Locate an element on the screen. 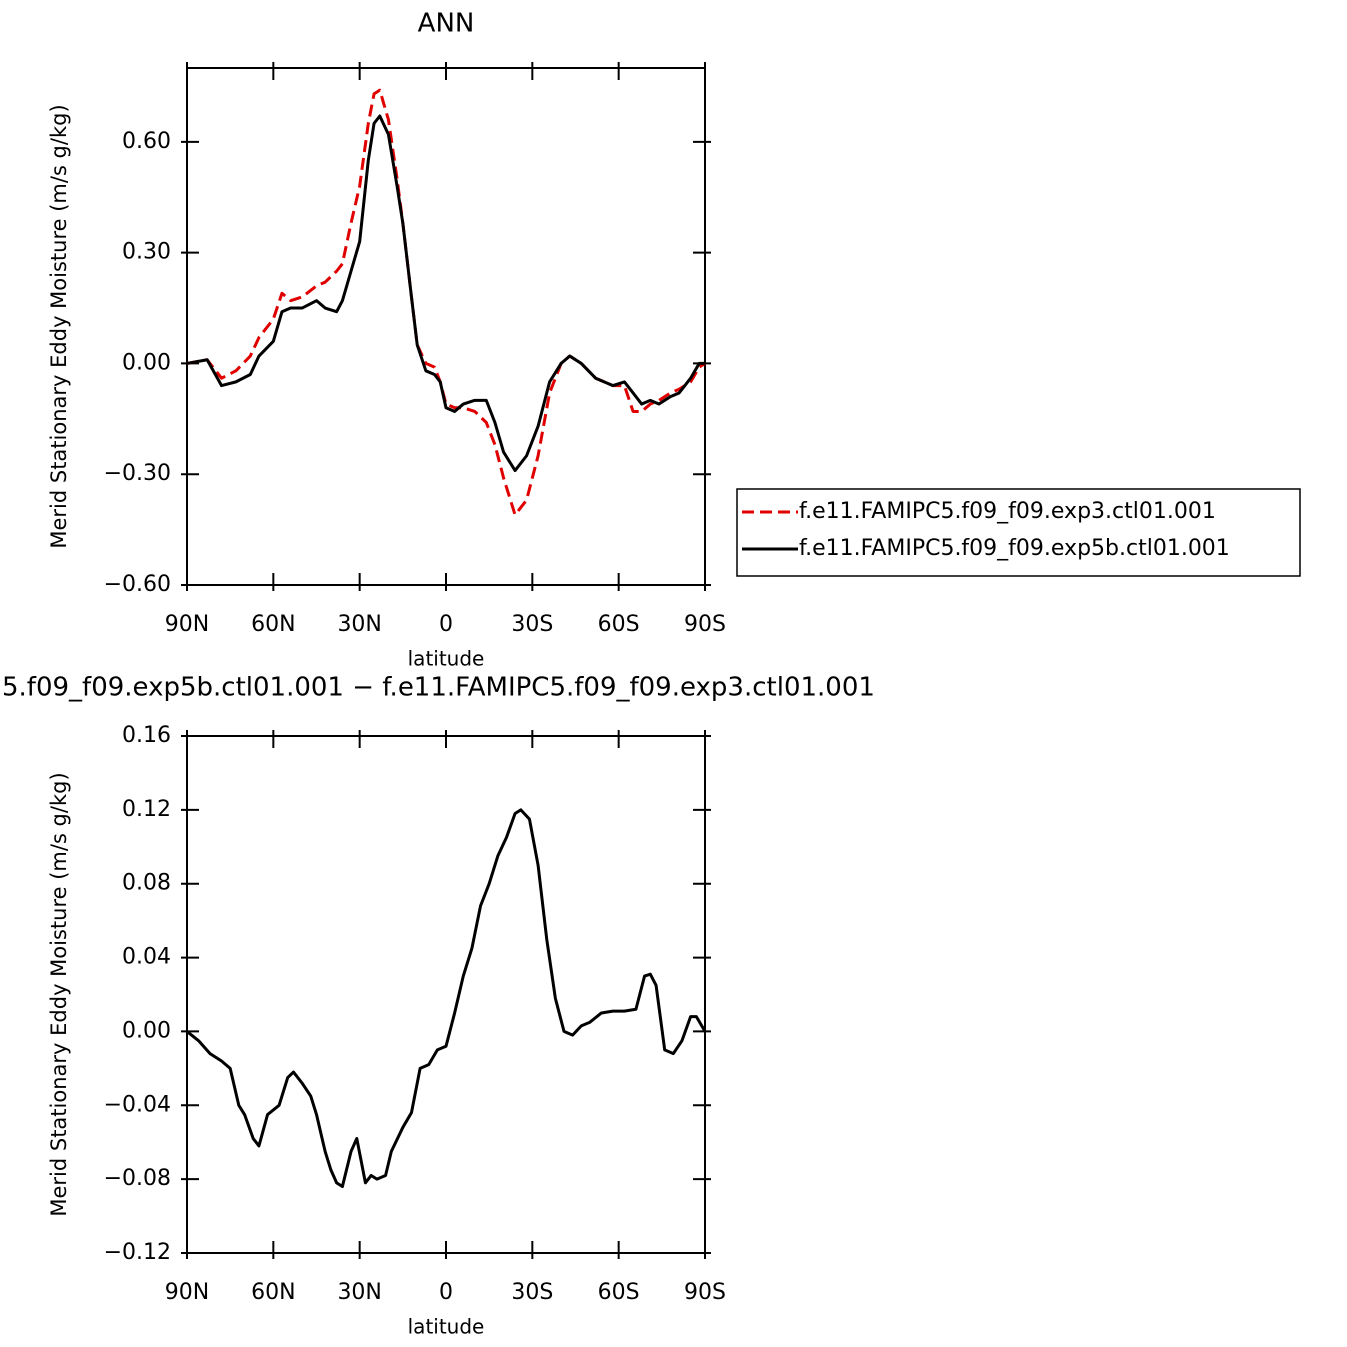 This screenshot has height=1347, width=1347. y-tick-label: 0.04 is located at coordinates (146, 957).